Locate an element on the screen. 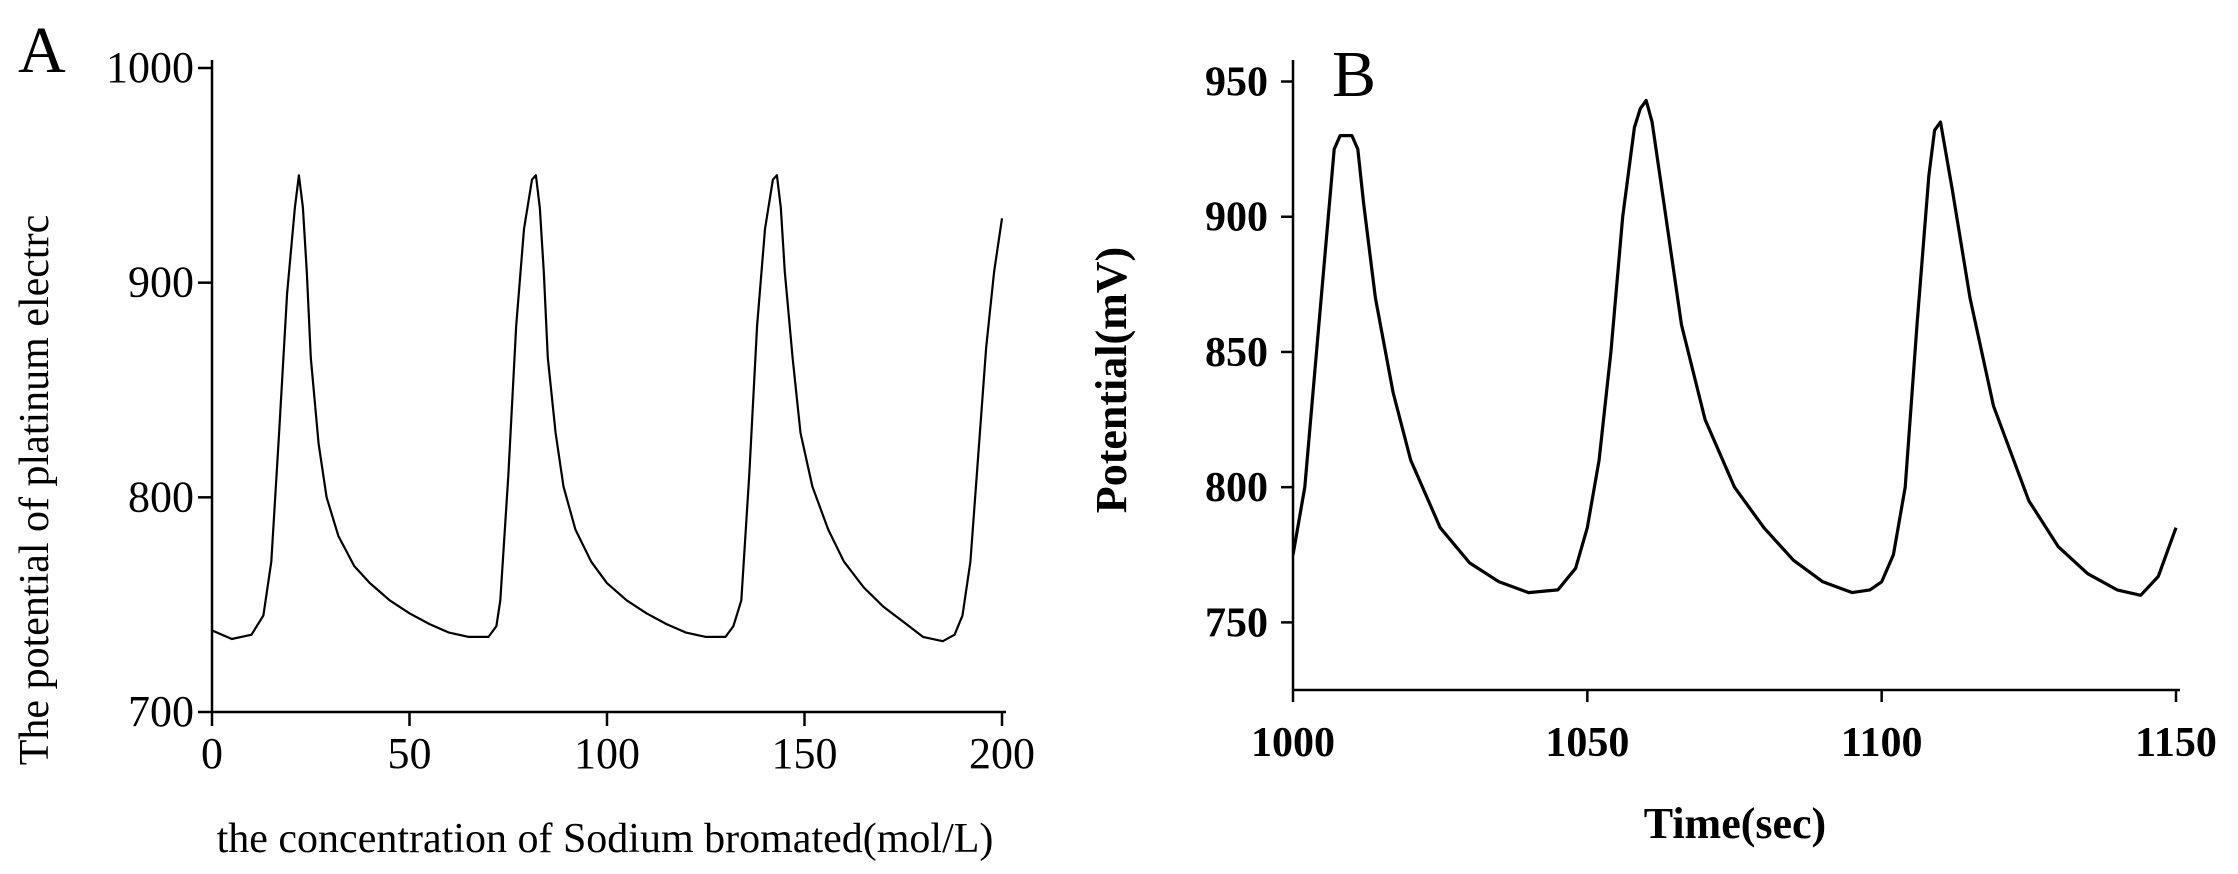 The height and width of the screenshot is (874, 2238). y-axis-label: The potential of platinum electrc is located at coordinates (35, 490).